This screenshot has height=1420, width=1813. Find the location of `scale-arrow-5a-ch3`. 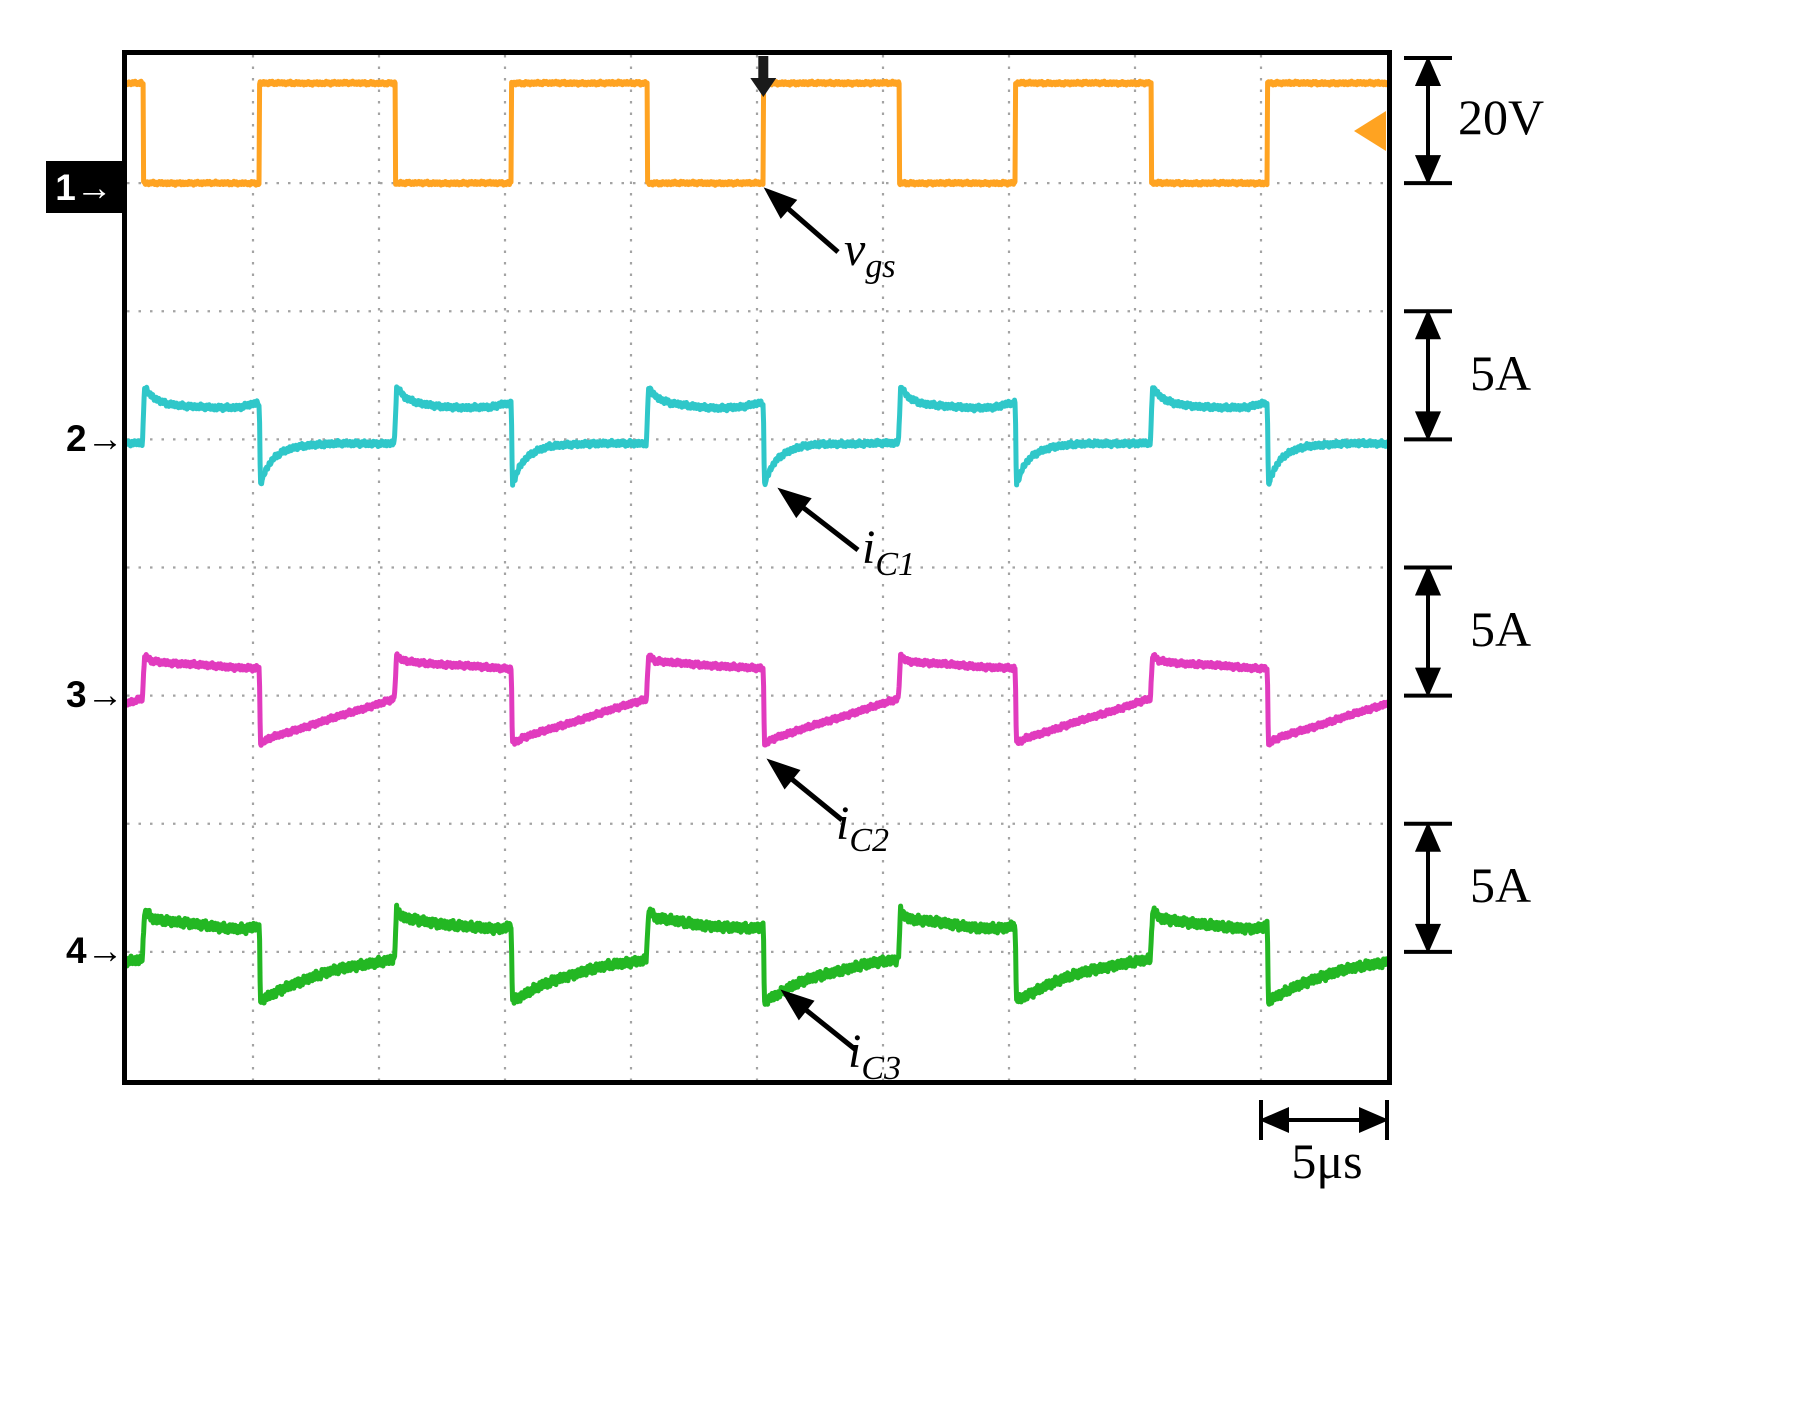

scale-arrow-5a-ch3 is located at coordinates (1428, 631).